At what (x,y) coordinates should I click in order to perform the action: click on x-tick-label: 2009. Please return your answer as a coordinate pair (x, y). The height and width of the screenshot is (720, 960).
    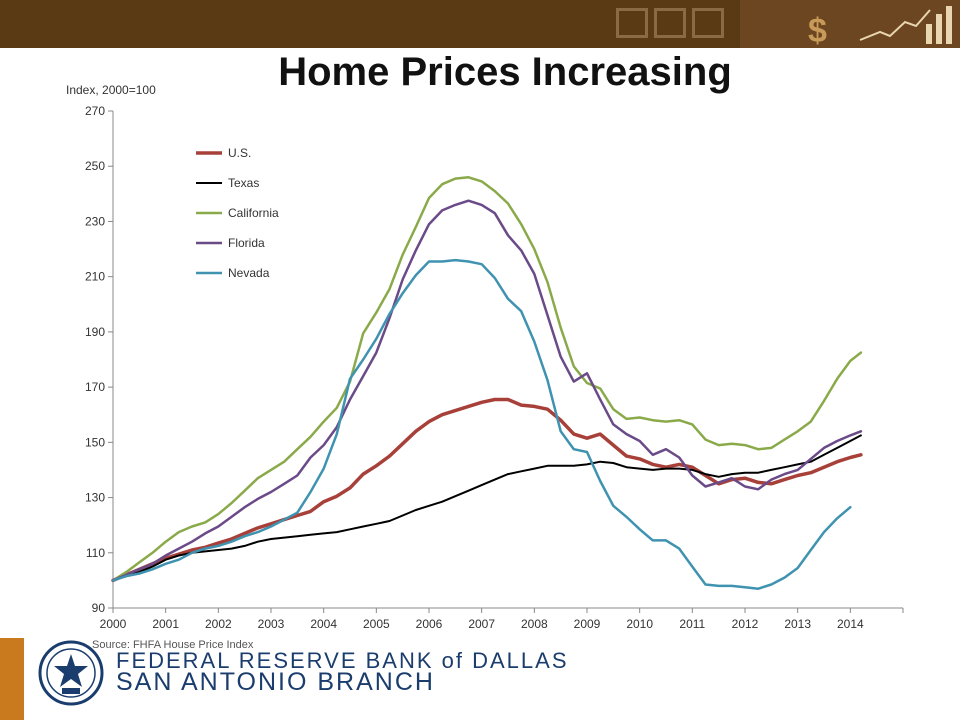
    Looking at the image, I should click on (587, 624).